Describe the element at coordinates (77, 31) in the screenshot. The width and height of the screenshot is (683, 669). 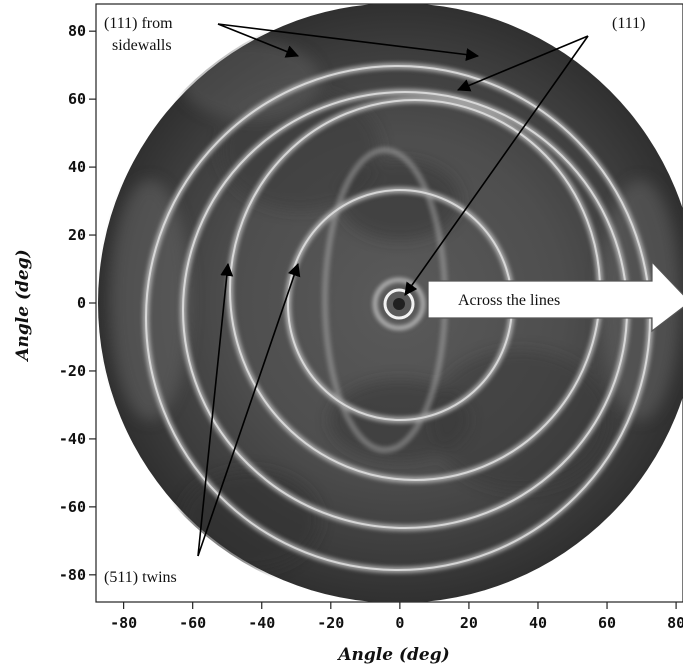
I see `y-tick-label: 80` at that location.